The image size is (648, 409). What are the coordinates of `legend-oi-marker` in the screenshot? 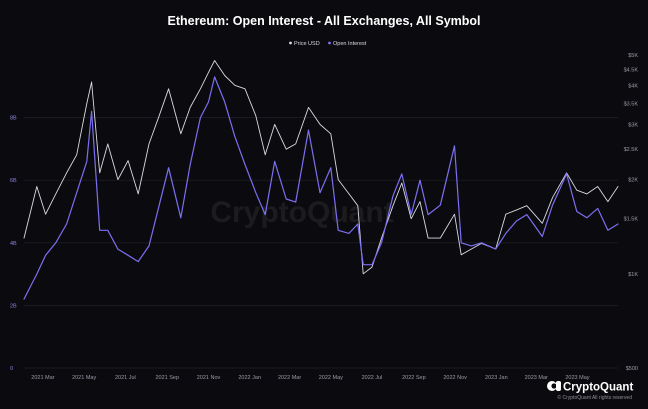 It's located at (329, 43).